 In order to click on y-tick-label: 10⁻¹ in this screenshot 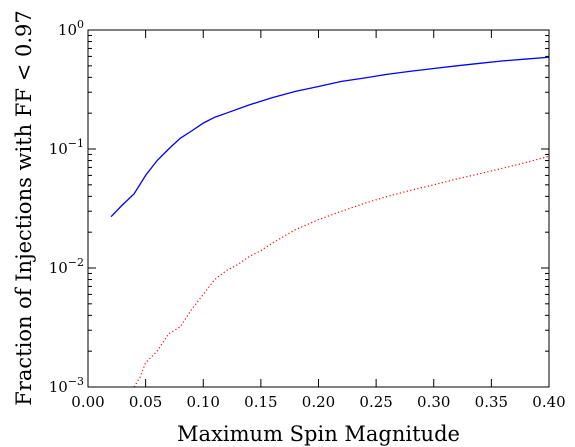, I will do `click(66, 147)`.